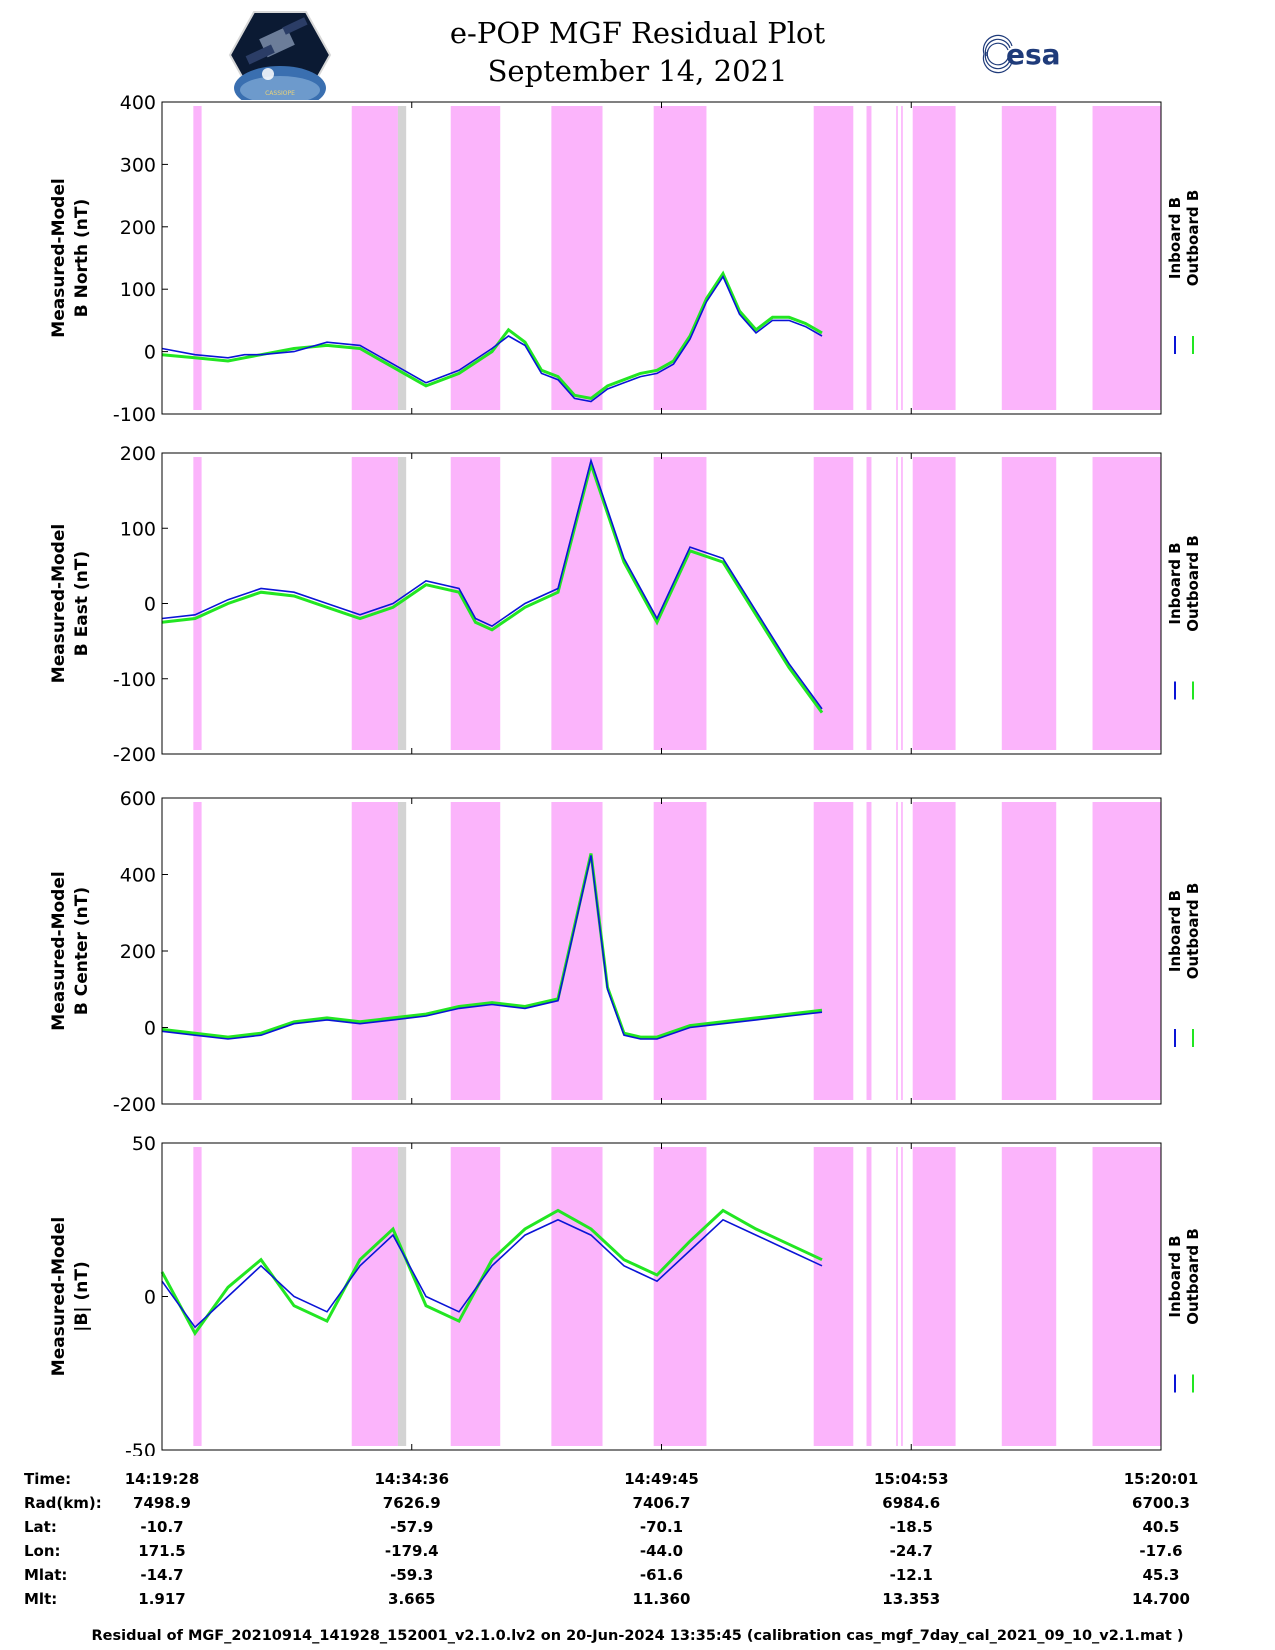 Image resolution: width=1275 pixels, height=1650 pixels. Describe the element at coordinates (82, 951) in the screenshot. I see `ylabel-line2-2: B Center (nT)` at that location.